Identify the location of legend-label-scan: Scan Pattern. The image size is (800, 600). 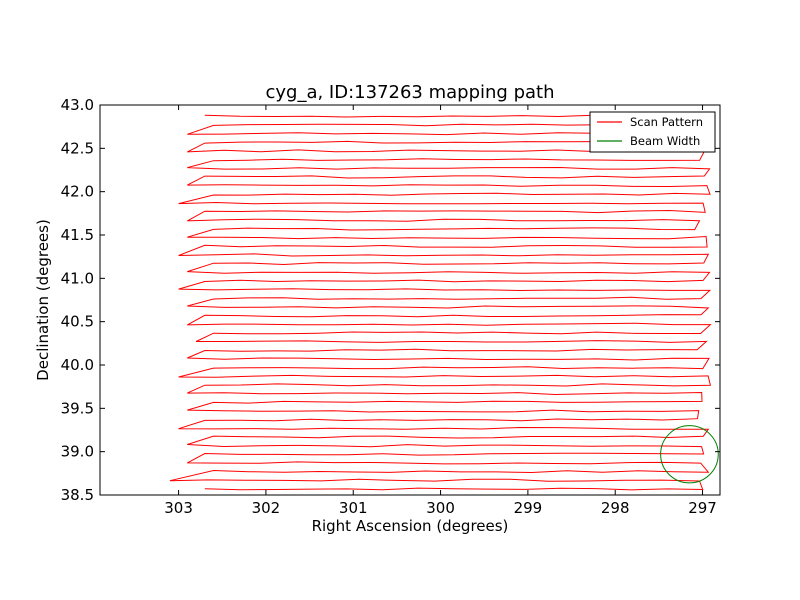
(666, 122).